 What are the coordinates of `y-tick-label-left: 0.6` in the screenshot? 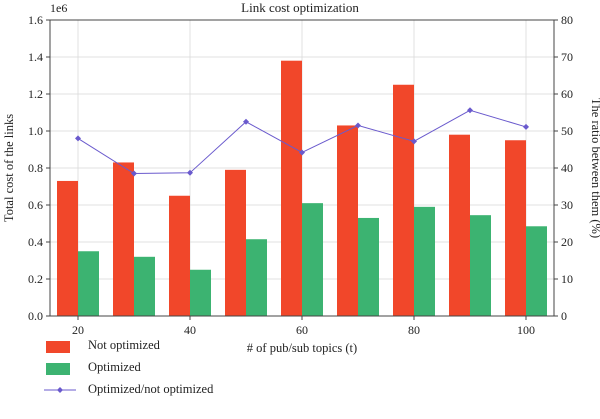 It's located at (35, 205).